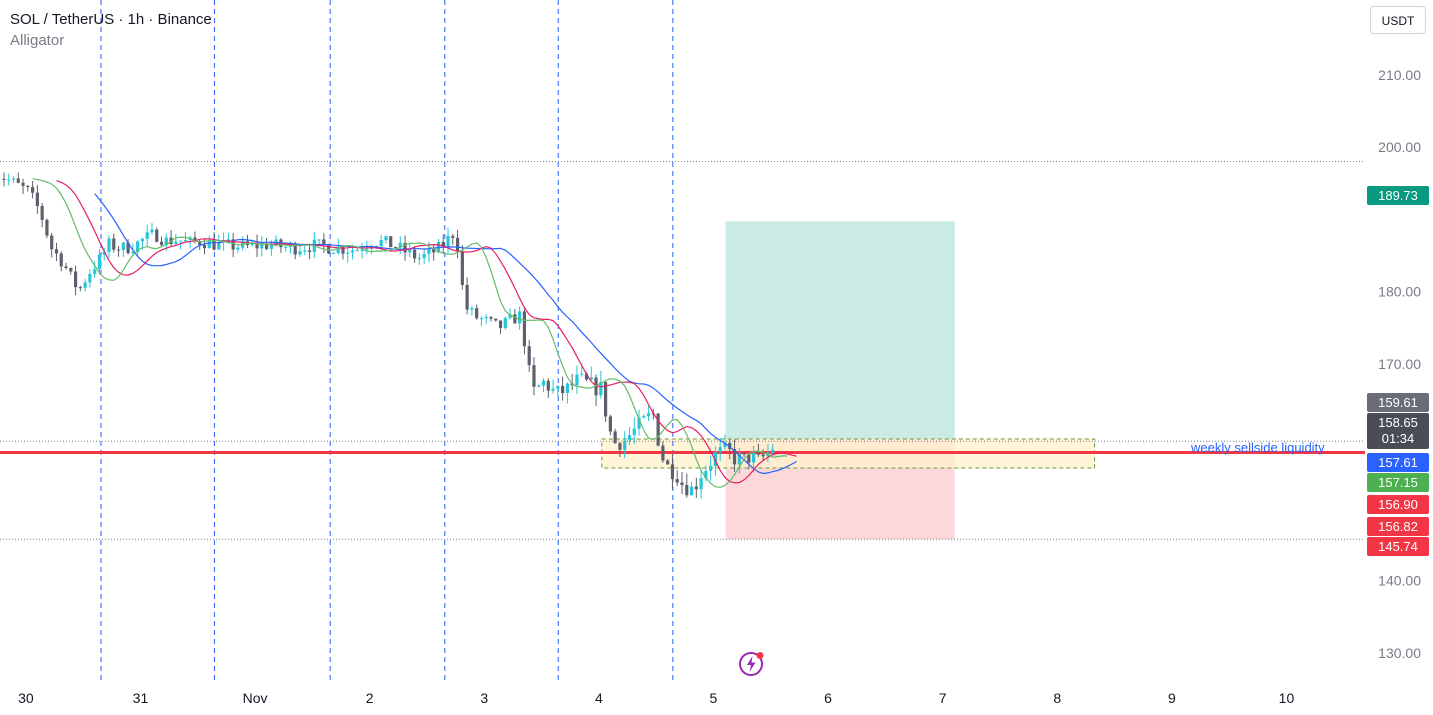  Describe the element at coordinates (1398, 526) in the screenshot. I see `price-tag: 156.82` at that location.